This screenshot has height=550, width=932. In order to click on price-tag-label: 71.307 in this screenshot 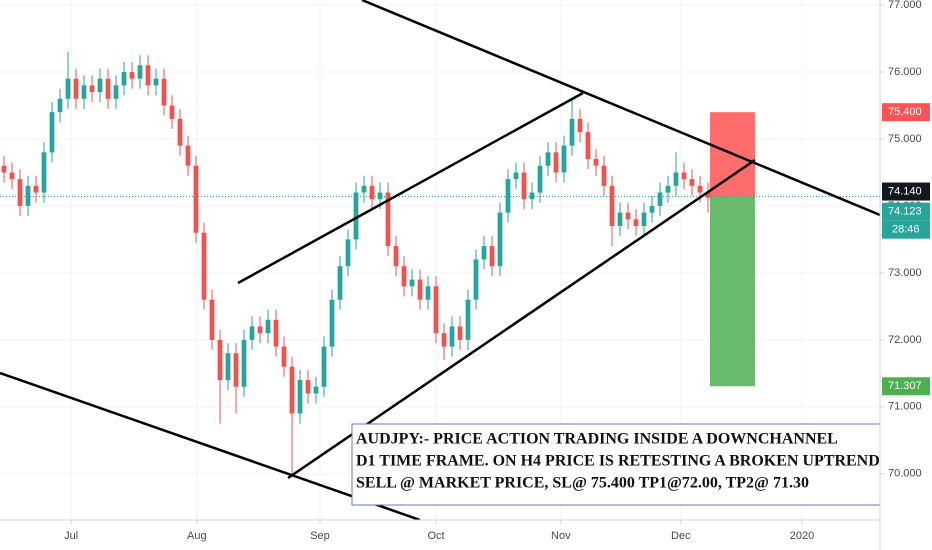, I will do `click(905, 386)`.